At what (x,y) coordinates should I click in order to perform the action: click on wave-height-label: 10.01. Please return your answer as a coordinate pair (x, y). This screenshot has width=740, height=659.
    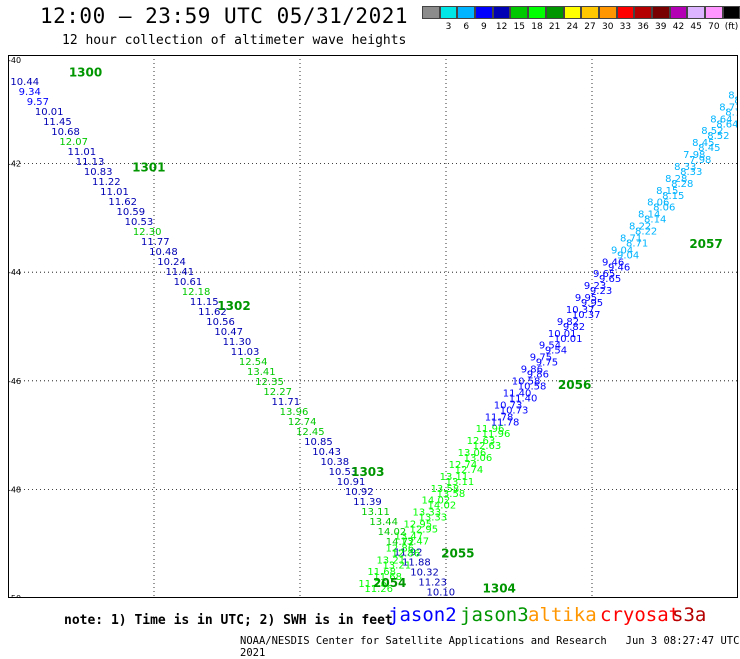
    Looking at the image, I should click on (49, 112).